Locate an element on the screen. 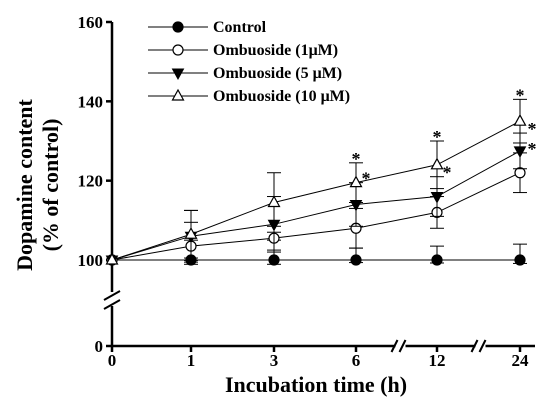 The height and width of the screenshot is (398, 537). y-tick-label: 120 is located at coordinates (91, 181).